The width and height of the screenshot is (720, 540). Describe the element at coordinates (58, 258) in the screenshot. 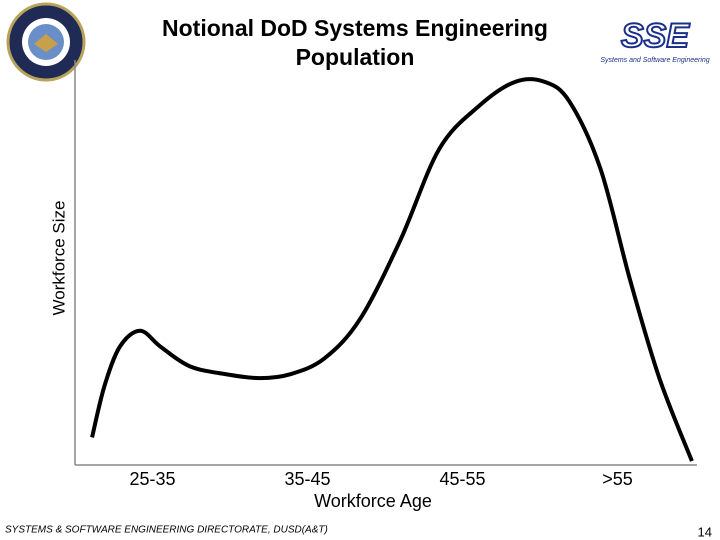

I see `y-axis-label: Workforce Size` at that location.